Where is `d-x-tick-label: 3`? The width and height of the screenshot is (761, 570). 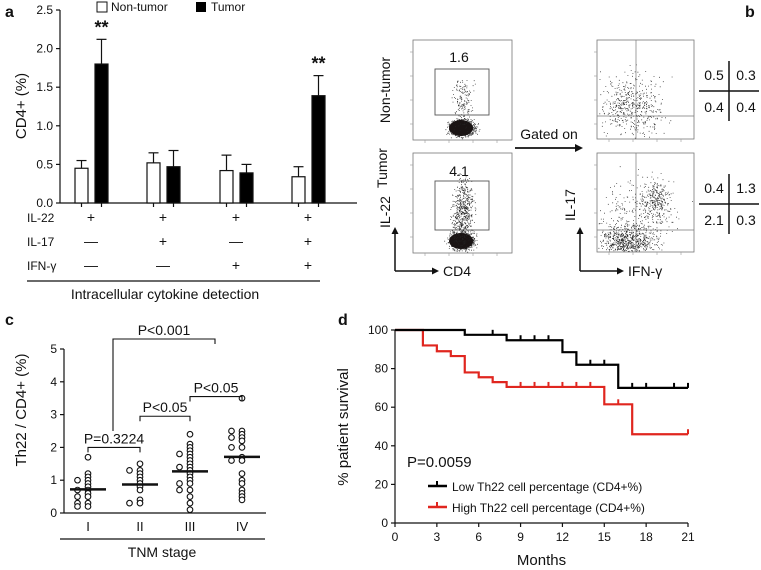 d-x-tick-label: 3 is located at coordinates (437, 537).